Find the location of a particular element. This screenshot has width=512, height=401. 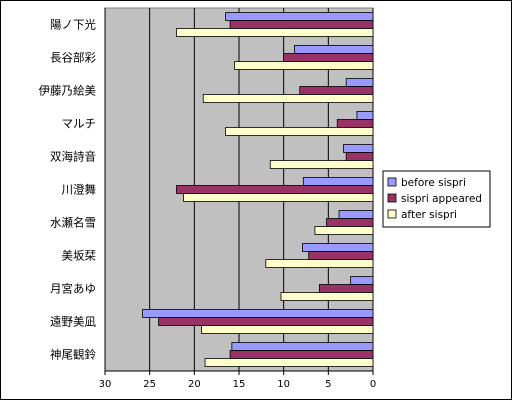

legend is located at coordinates (436, 199).